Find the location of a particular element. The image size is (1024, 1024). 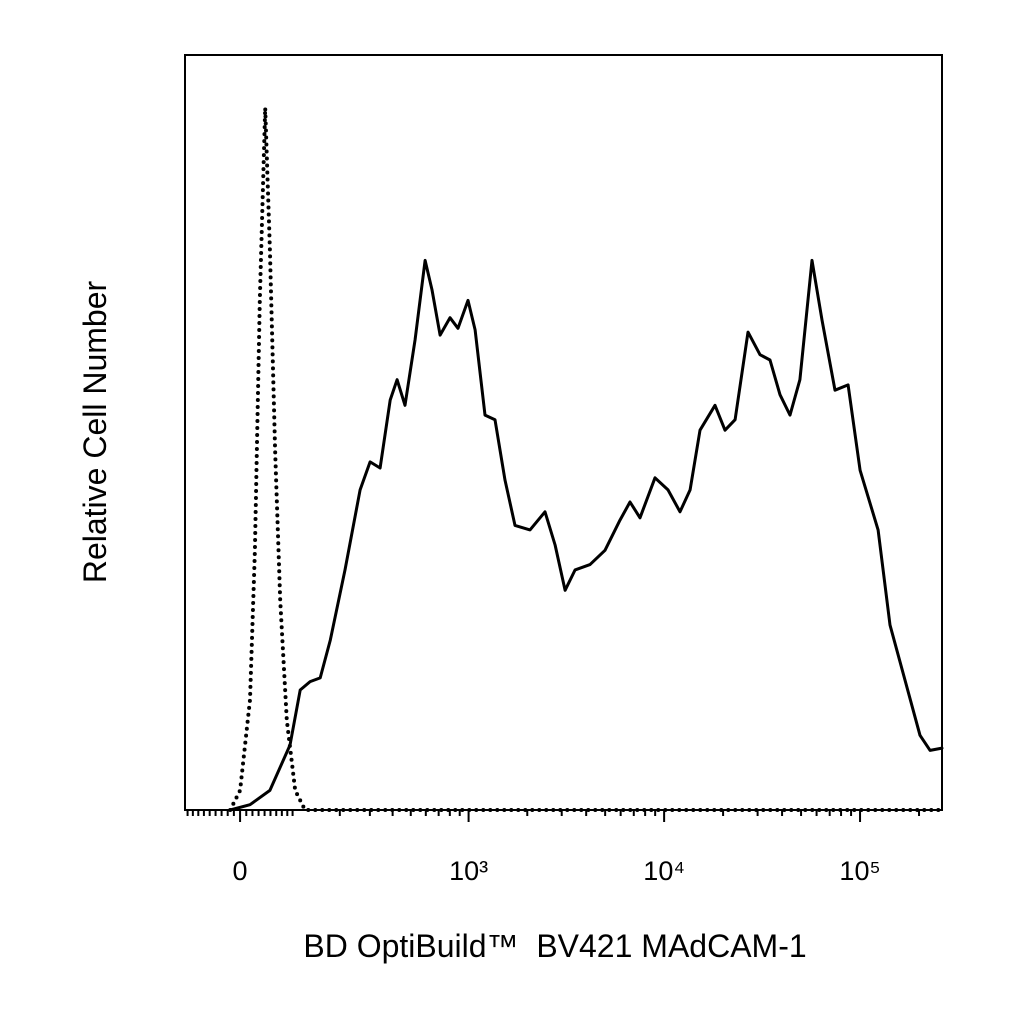

x-axis-label: BD OptiBuild™ BV421 MAdCAM-1 is located at coordinates (554, 946).